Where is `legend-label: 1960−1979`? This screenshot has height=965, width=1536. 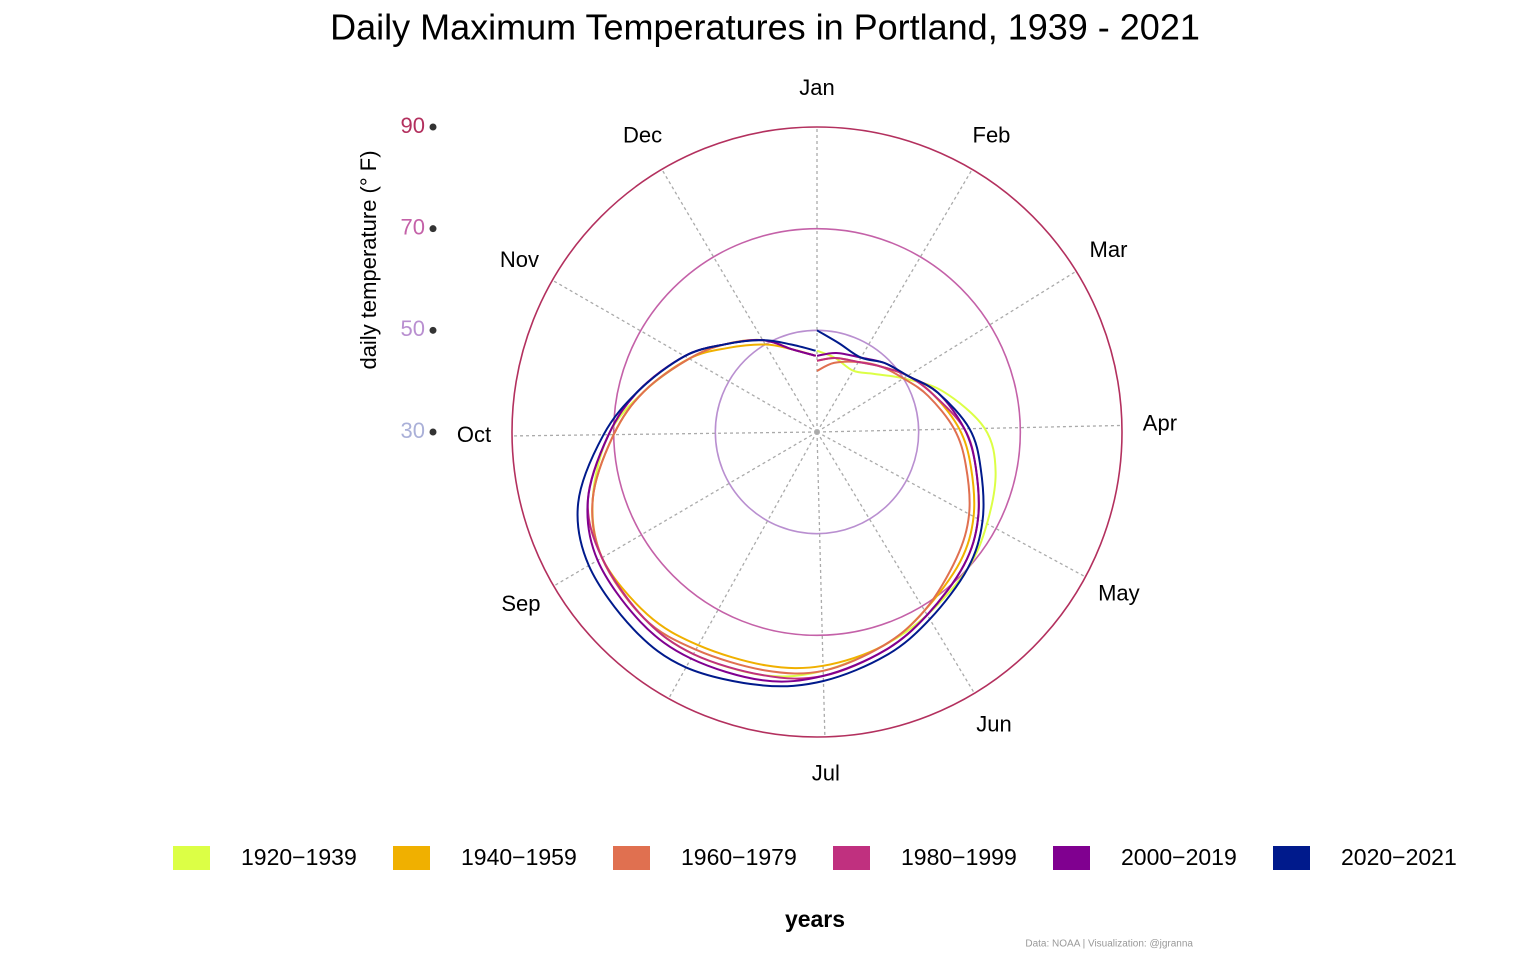 legend-label: 1960−1979 is located at coordinates (739, 857).